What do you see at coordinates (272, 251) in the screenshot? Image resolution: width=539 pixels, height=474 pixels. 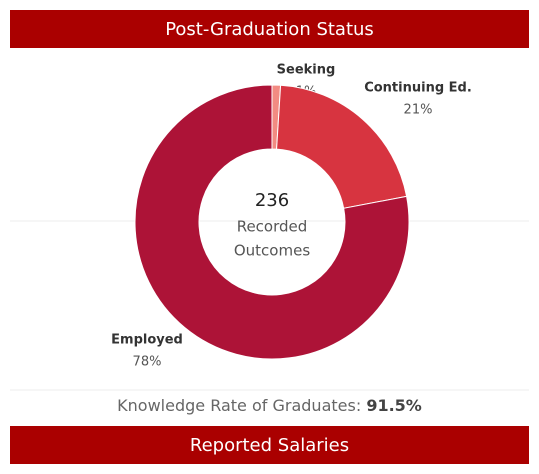 I see `center-label: Outcomes` at bounding box center [272, 251].